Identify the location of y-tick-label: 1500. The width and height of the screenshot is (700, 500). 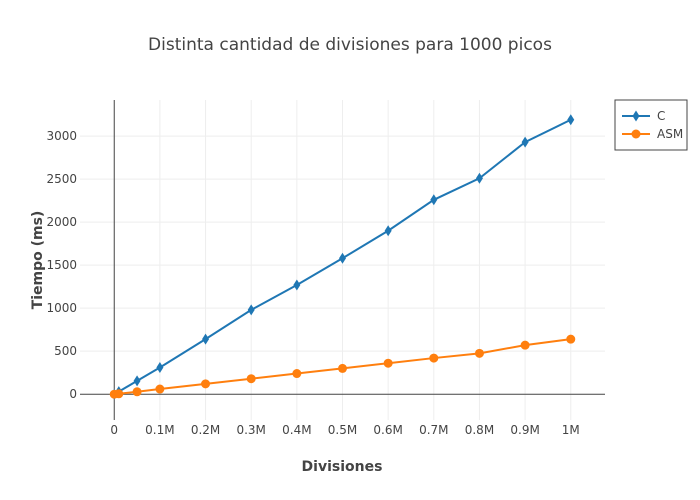
(61, 265).